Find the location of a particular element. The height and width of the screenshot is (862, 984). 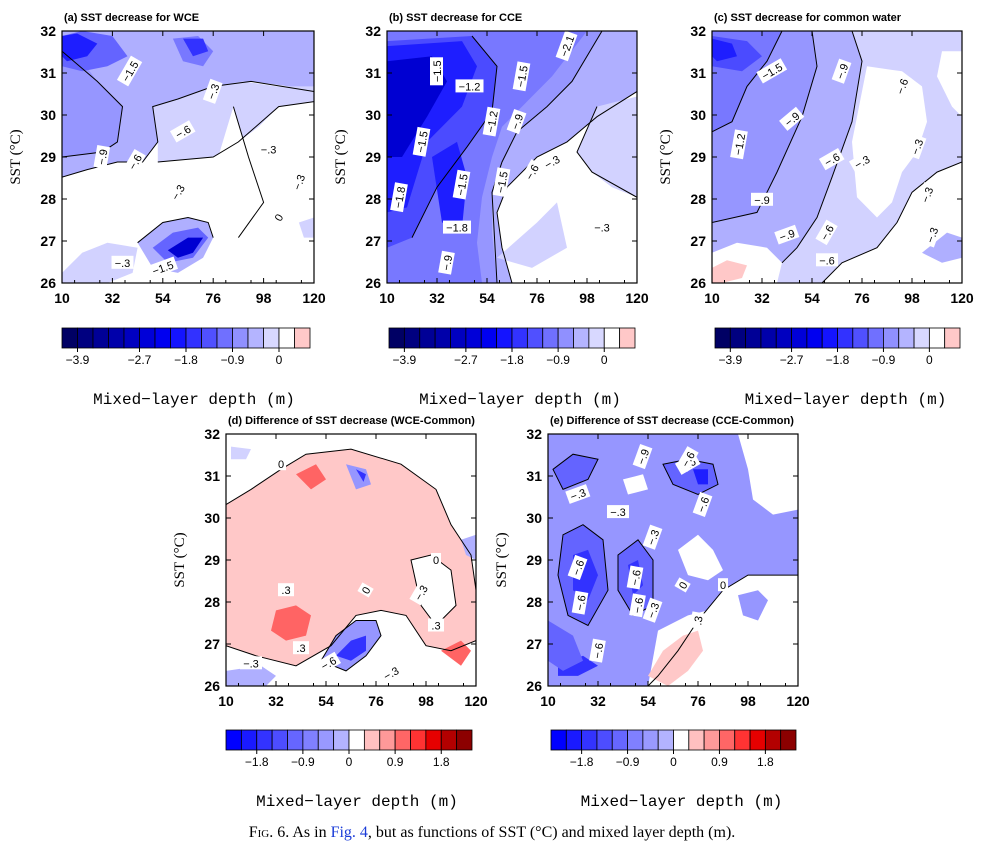

panel-e-xtick-label: 54 is located at coordinates (648, 701).